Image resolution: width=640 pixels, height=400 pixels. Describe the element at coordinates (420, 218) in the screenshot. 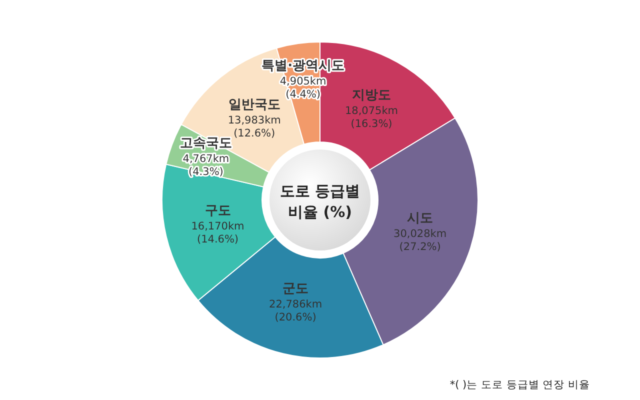

I see `slice-label: 시도` at that location.